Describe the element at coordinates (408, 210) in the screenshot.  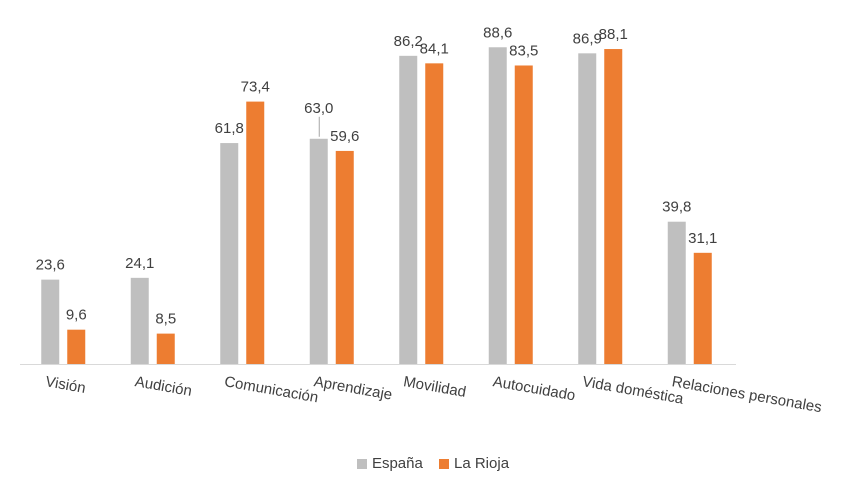
I see `bar-espana-movilidad` at that location.